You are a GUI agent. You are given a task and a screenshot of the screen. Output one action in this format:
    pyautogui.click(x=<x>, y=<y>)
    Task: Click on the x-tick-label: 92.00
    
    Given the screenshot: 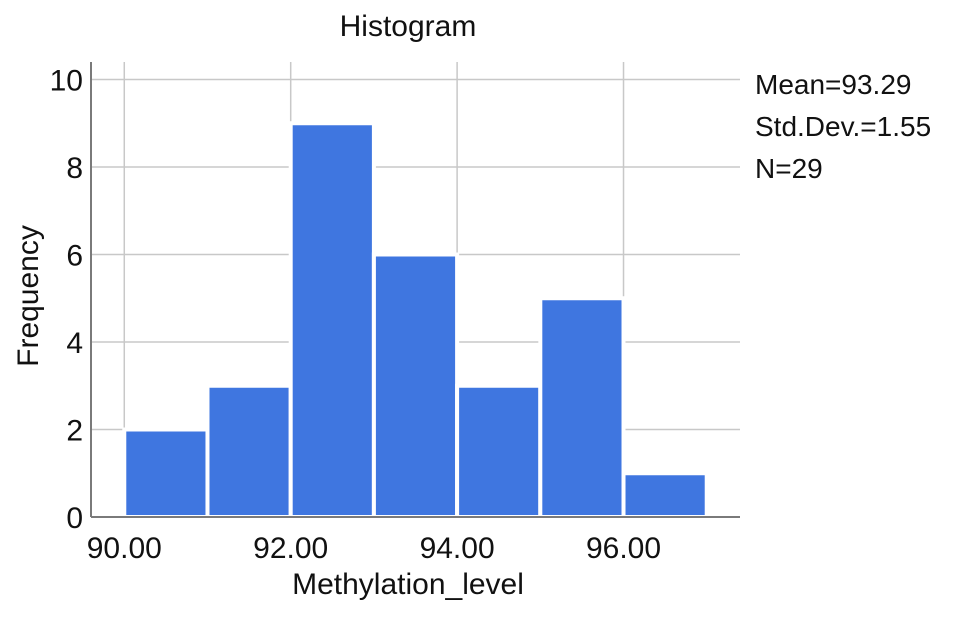 What is the action you would take?
    pyautogui.click(x=290, y=548)
    